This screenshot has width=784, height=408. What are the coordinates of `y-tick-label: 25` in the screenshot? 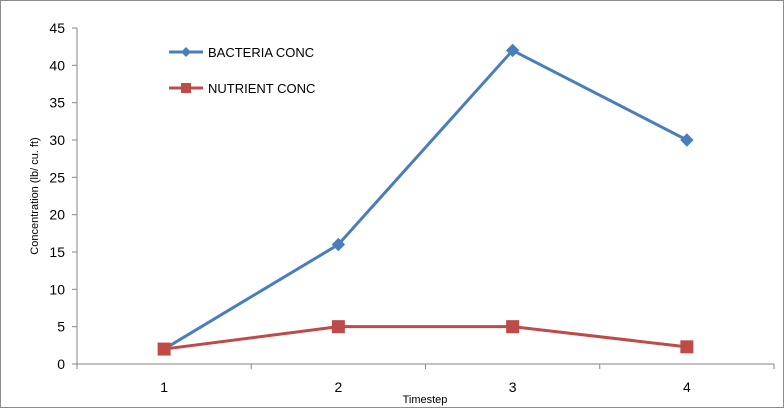 It's located at (57, 177).